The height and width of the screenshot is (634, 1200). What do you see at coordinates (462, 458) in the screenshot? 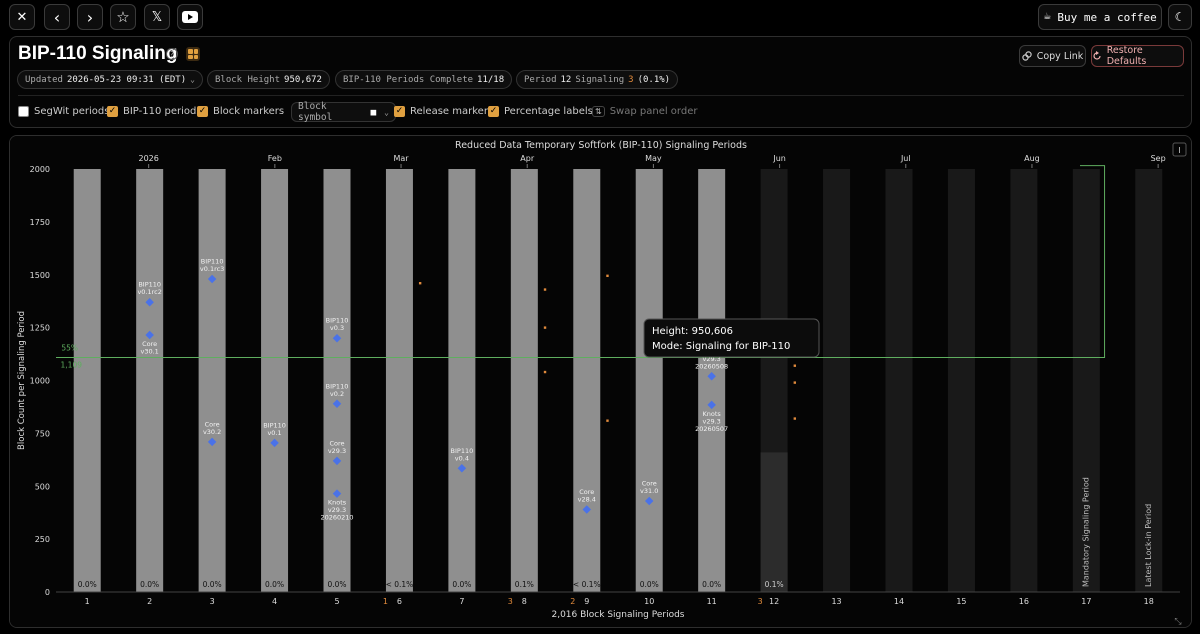
I see `release-label: v0.4` at bounding box center [462, 458].